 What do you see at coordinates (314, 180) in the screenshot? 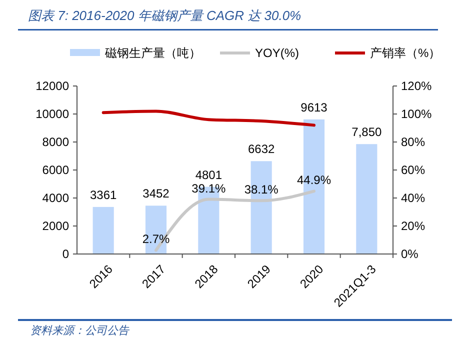
I see `data-label: 44.9%` at bounding box center [314, 180].